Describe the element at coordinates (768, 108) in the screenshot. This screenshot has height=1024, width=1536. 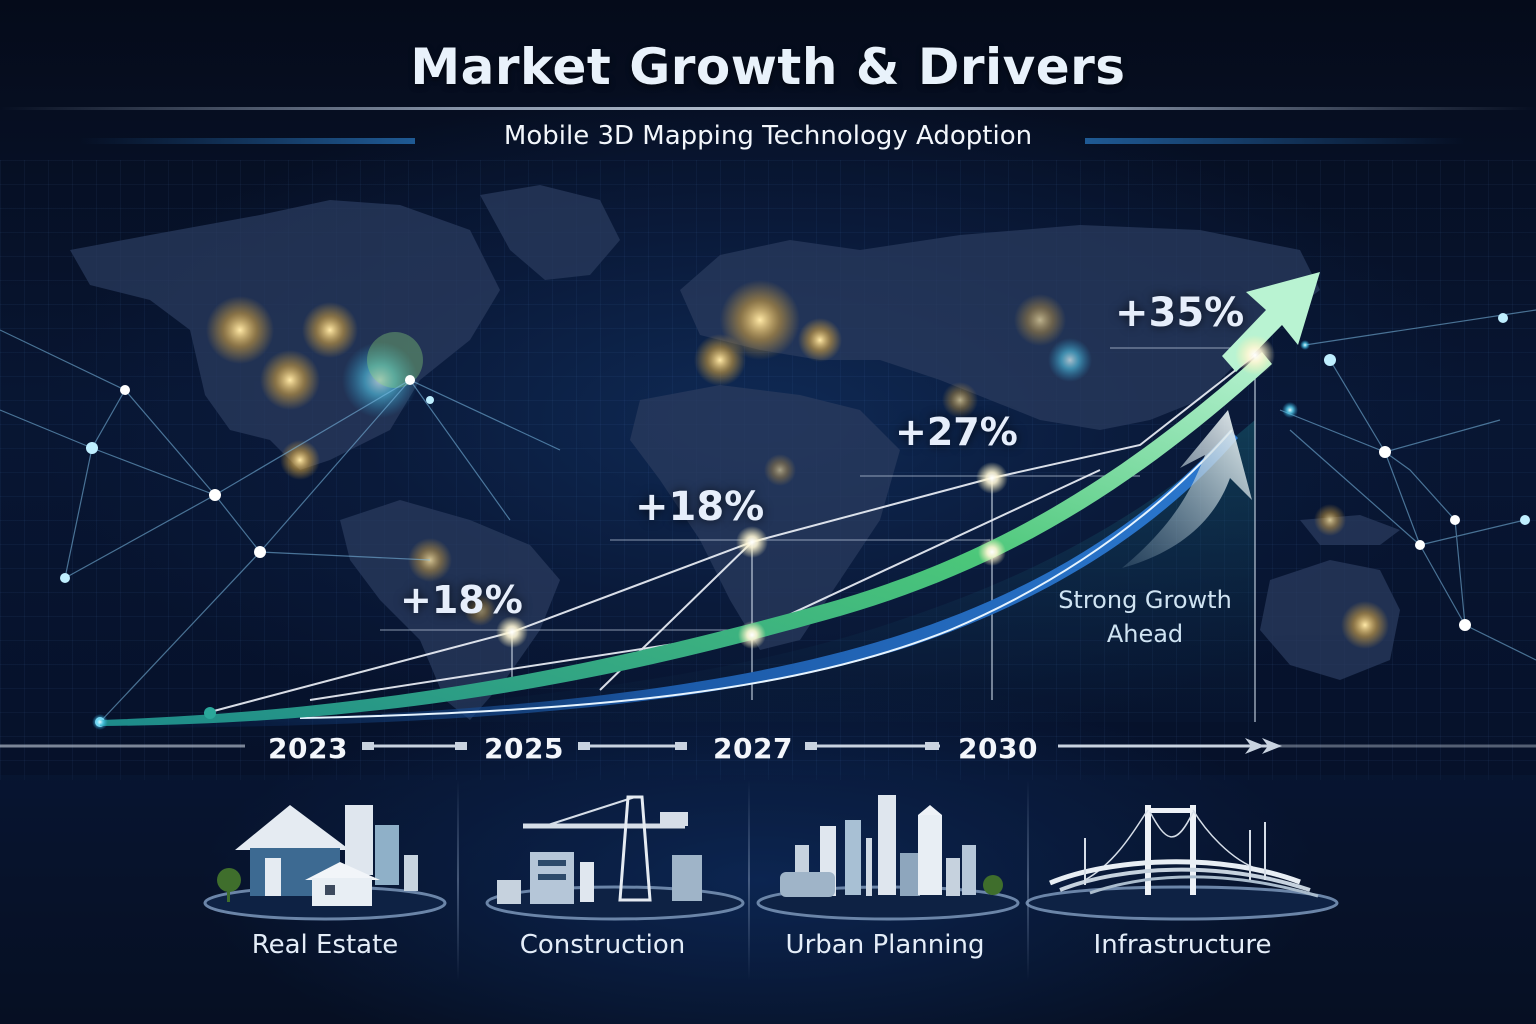
I see `title-divider` at that location.